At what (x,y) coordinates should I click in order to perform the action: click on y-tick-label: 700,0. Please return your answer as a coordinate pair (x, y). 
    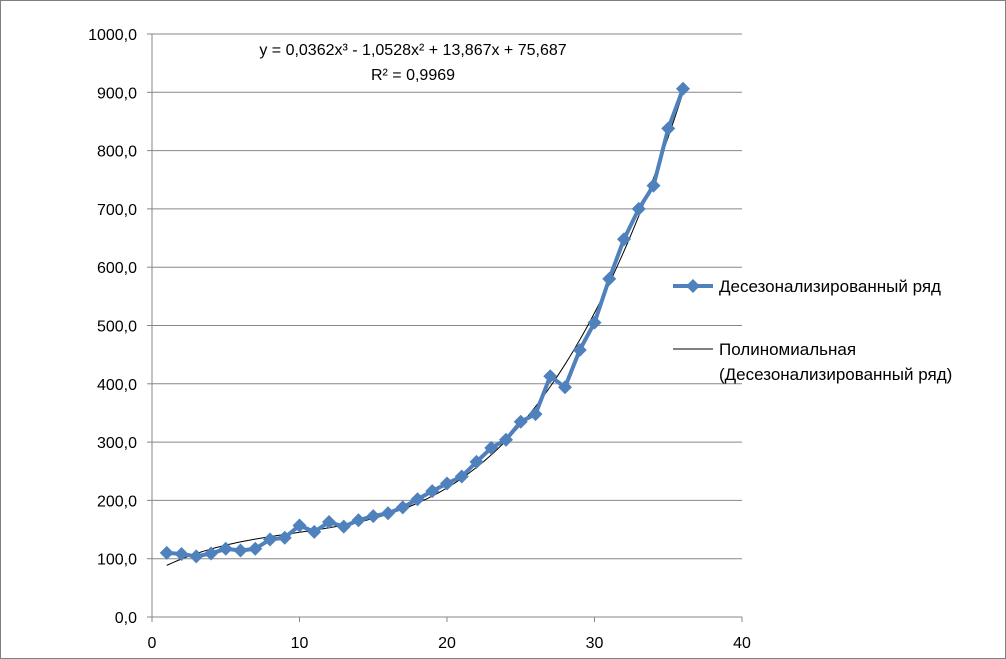
    Looking at the image, I should click on (117, 210).